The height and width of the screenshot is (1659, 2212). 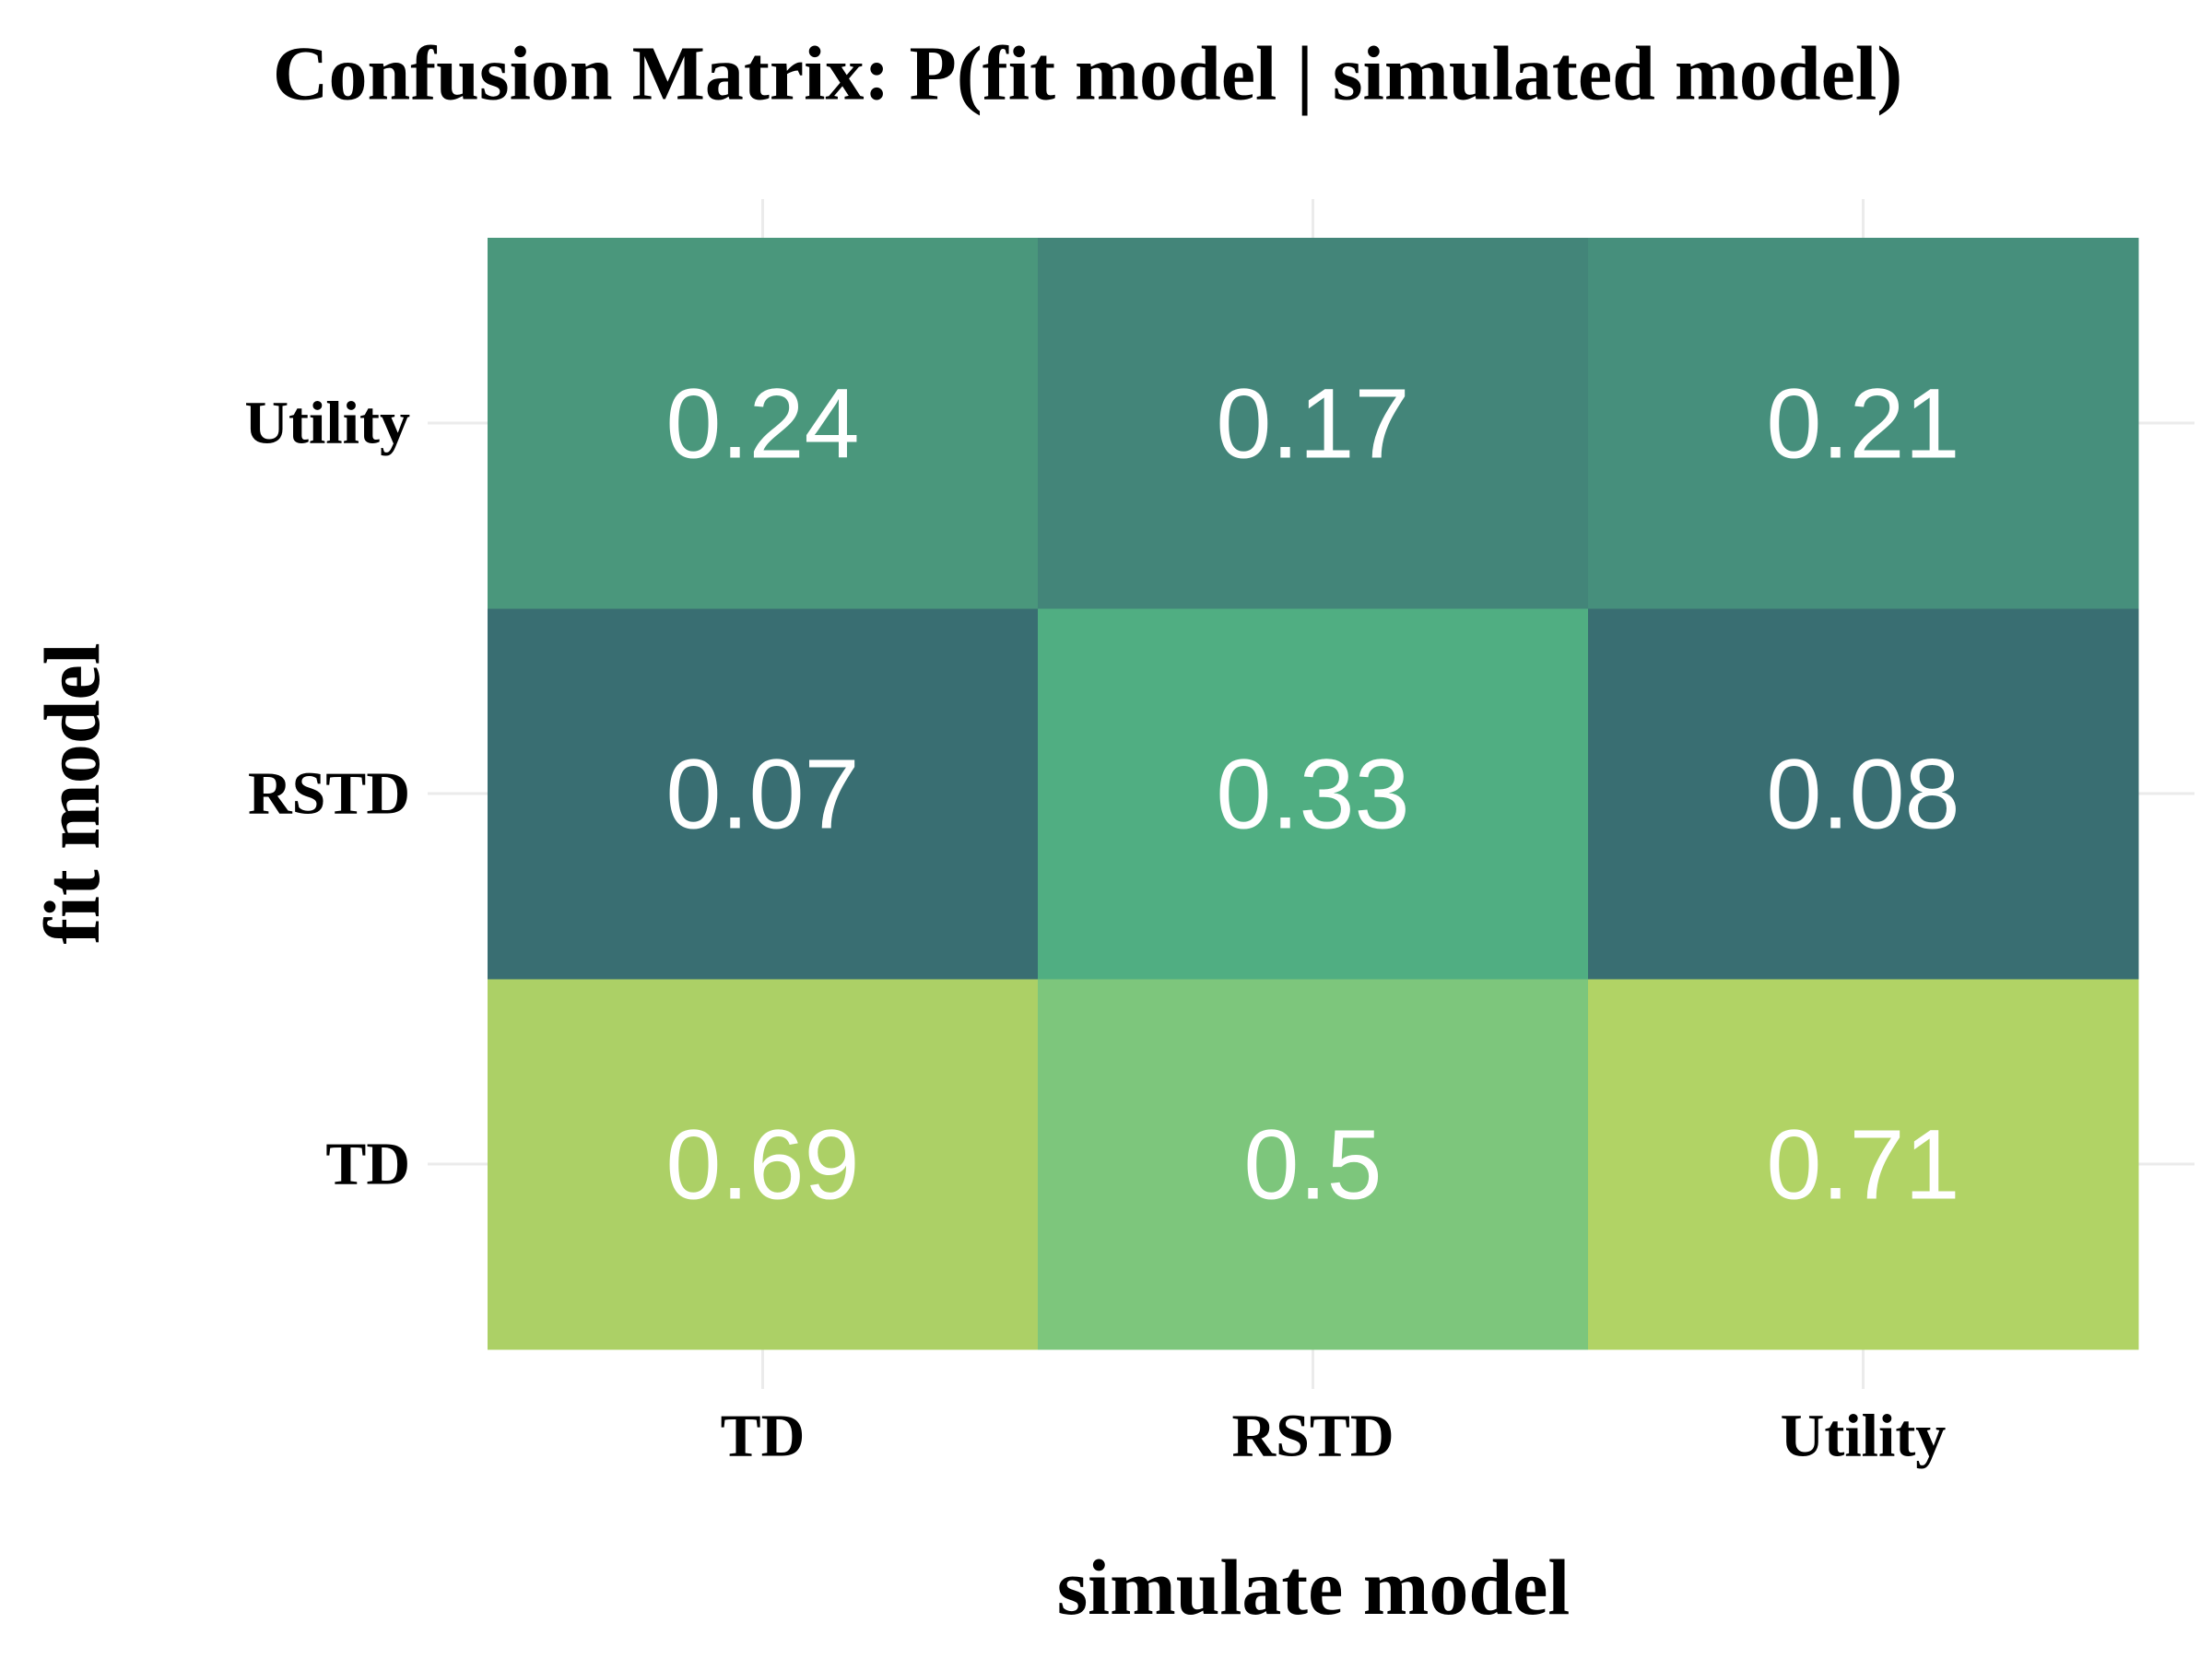 What do you see at coordinates (72, 793) in the screenshot?
I see `y-axis-title: fit model` at bounding box center [72, 793].